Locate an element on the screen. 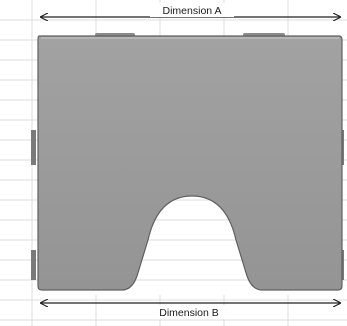 Image resolution: width=347 pixels, height=326 pixels. dimension-a-label: Dimension A is located at coordinates (192, 11).